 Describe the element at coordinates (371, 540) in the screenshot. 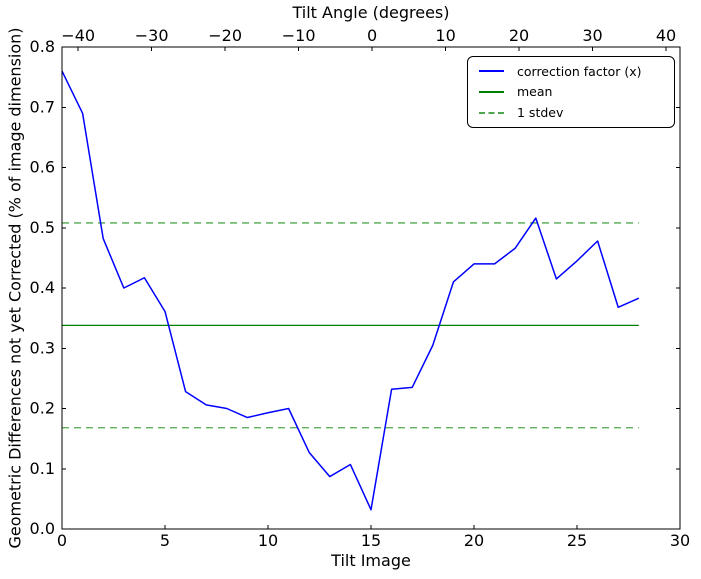

I see `x-tick-label: 15` at that location.